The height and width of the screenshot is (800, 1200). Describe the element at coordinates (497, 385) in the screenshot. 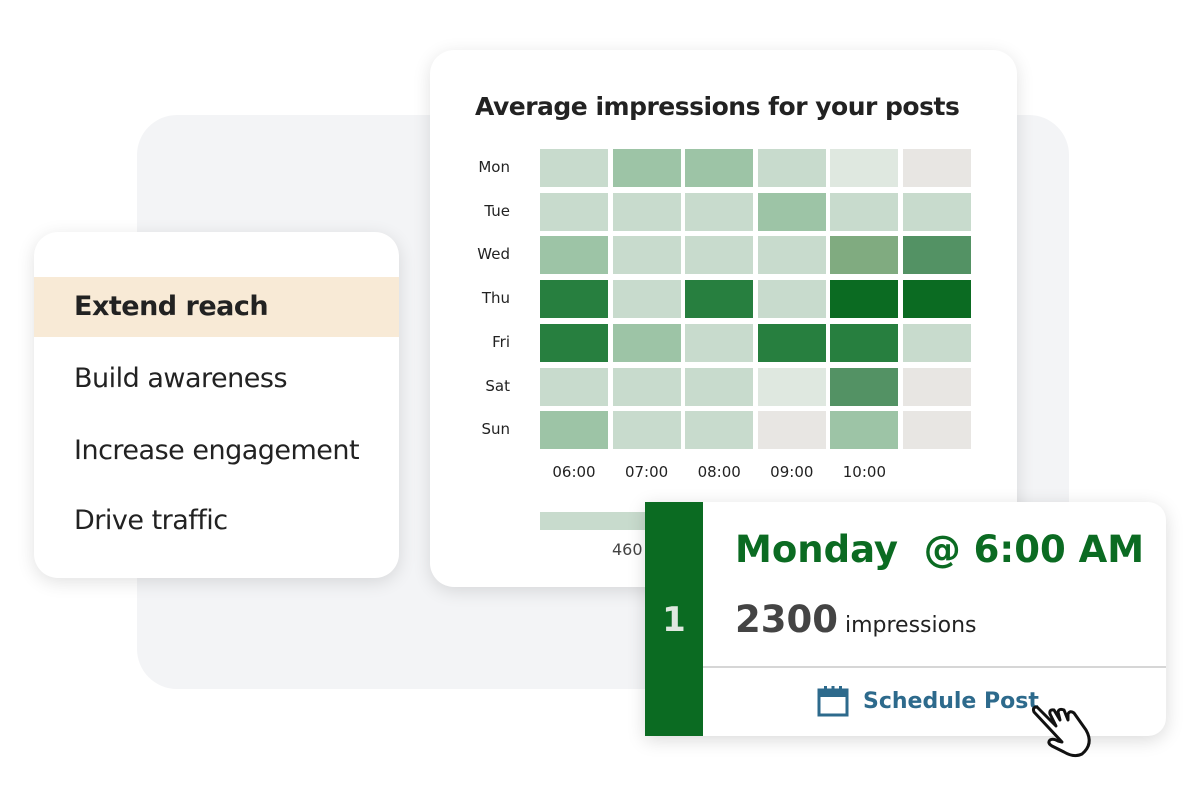

I see `row-label-sat: Sat` at that location.